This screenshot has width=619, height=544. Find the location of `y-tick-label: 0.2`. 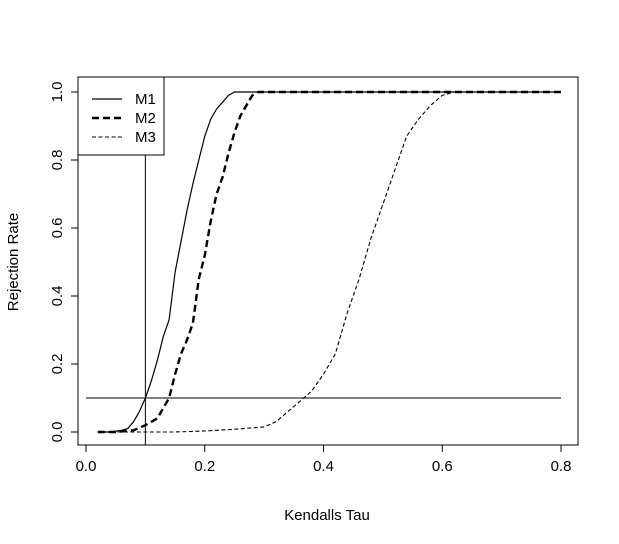

y-tick-label: 0.2 is located at coordinates (57, 364).